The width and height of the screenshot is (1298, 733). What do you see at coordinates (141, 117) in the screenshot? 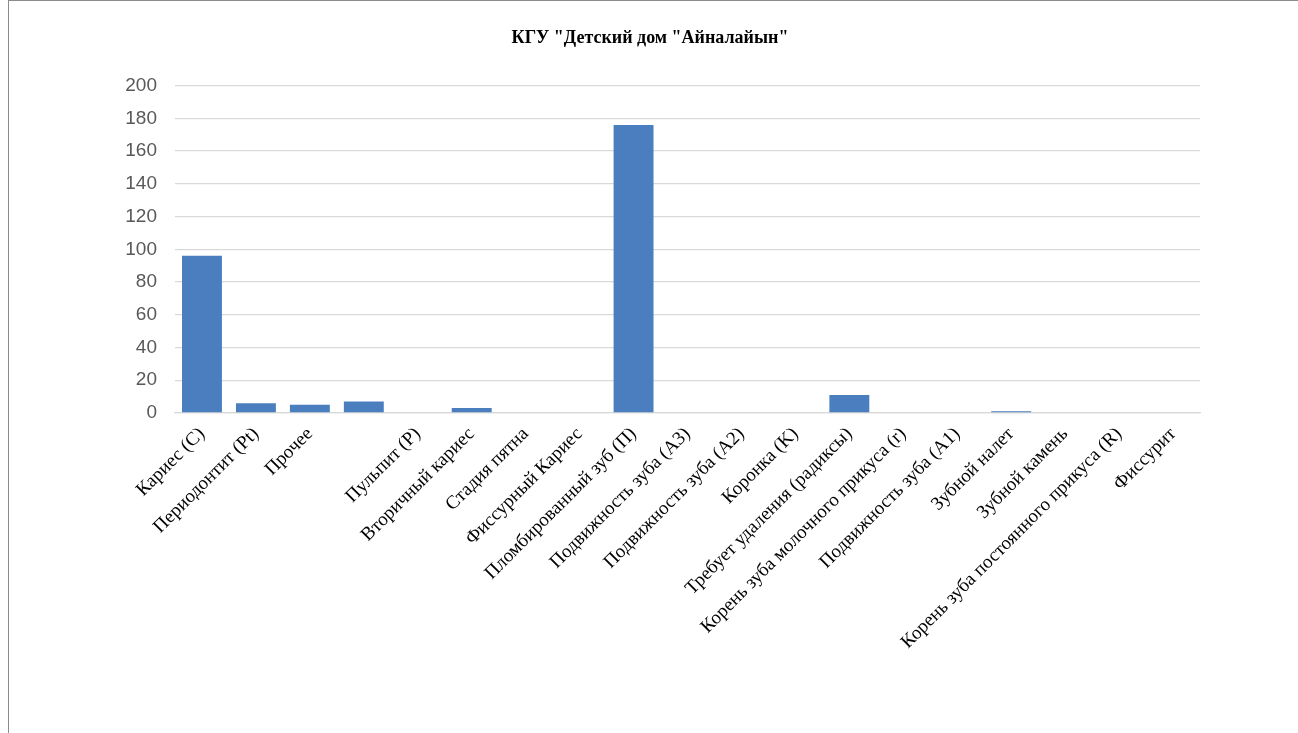
I see `y-tick-label: 180` at bounding box center [141, 117].